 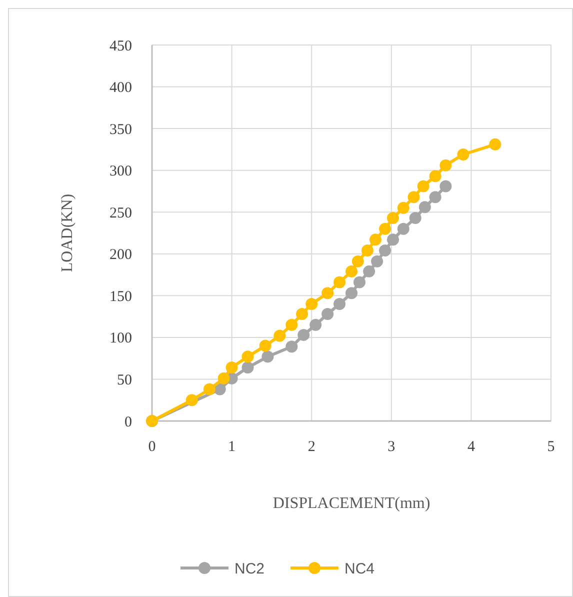 What do you see at coordinates (121, 46) in the screenshot?
I see `y-tick-label: 450` at bounding box center [121, 46].